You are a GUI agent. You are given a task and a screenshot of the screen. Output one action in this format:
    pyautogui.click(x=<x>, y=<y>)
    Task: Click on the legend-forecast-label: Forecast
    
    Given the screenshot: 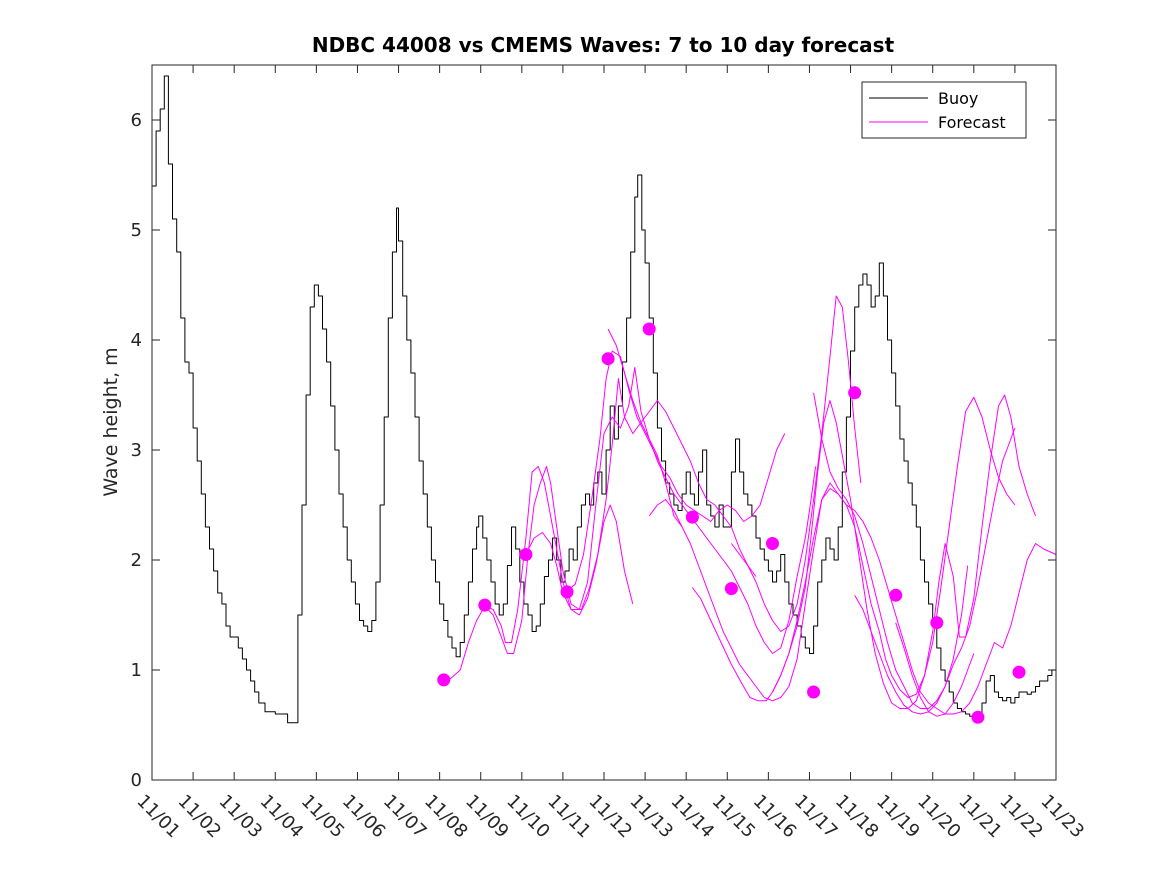 What is the action you would take?
    pyautogui.click(x=972, y=122)
    